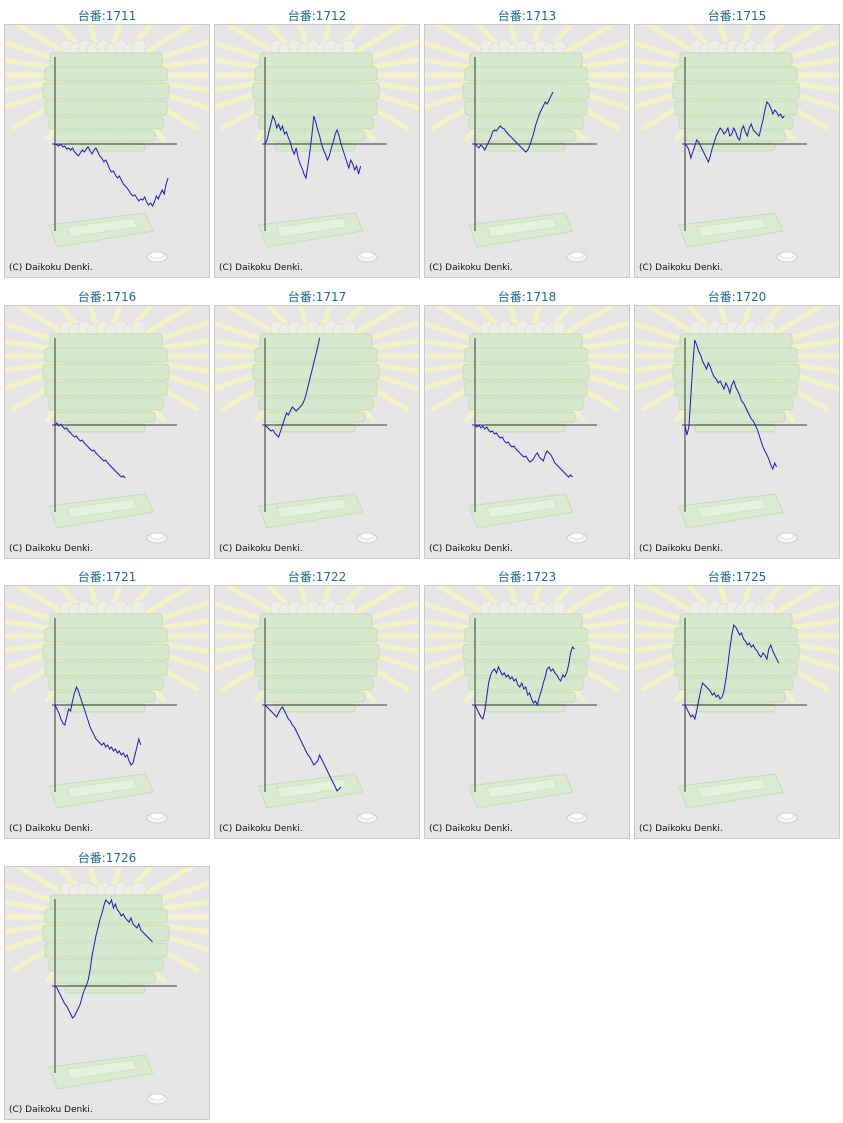  Describe the element at coordinates (737, 16) in the screenshot. I see `machine-number-label: 台番:1715` at that location.